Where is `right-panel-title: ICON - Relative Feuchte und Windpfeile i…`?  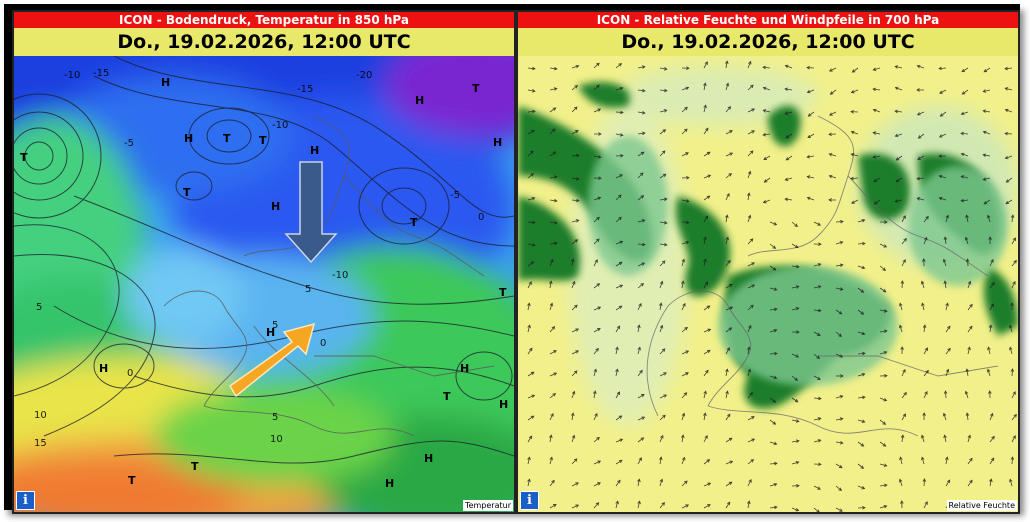 right-panel-title: ICON - Relative Feuchte und Windpfeile i… is located at coordinates (768, 20).